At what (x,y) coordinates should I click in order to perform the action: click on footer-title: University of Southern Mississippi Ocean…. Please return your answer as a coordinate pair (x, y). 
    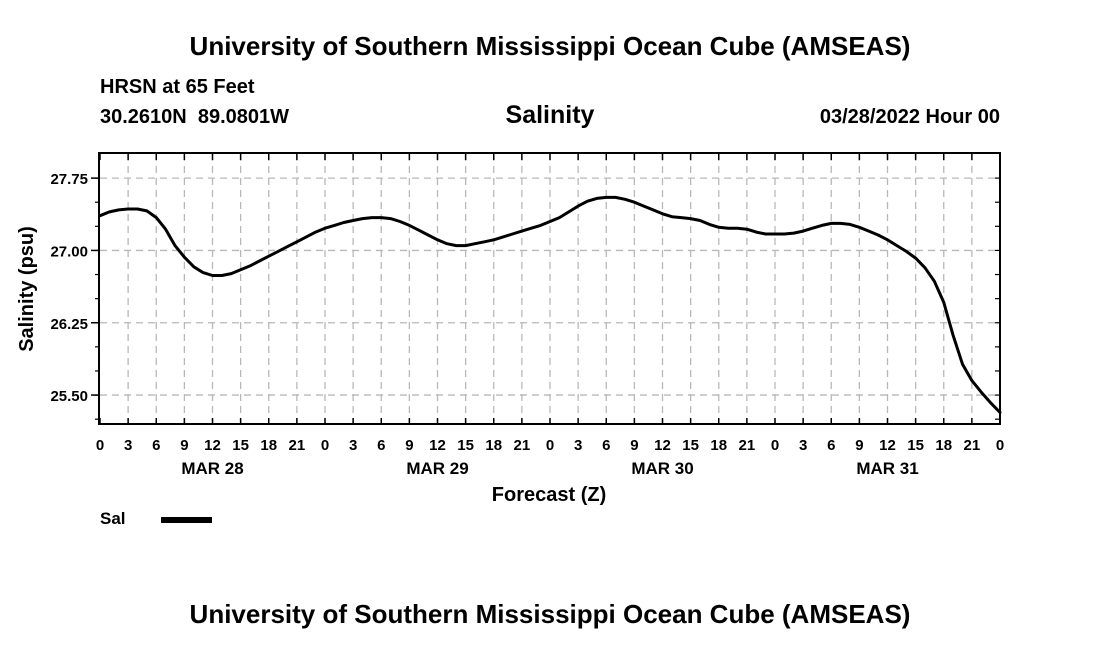
    Looking at the image, I should click on (550, 614).